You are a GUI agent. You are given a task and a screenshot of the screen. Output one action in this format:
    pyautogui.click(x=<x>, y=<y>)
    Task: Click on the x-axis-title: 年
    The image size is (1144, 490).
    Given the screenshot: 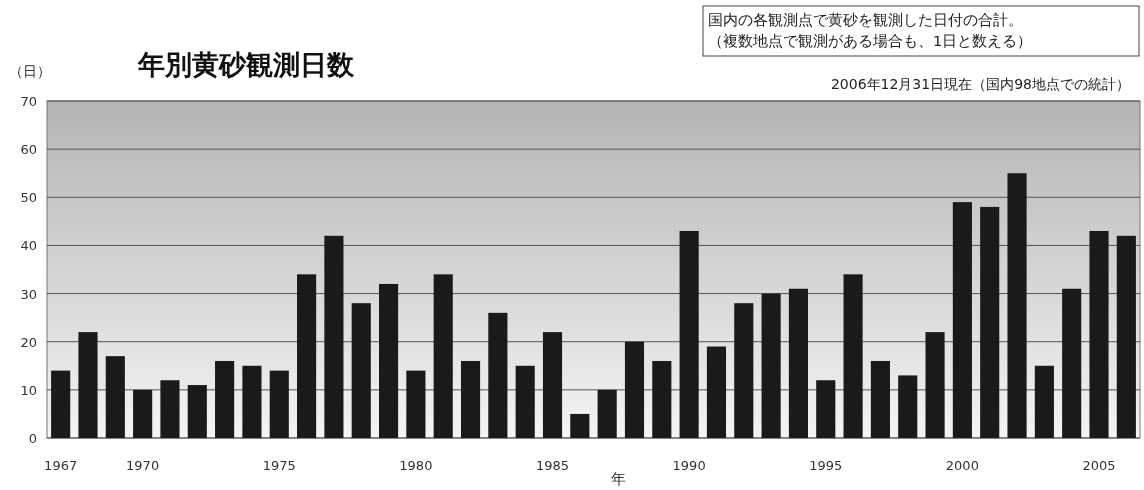 What is the action you would take?
    pyautogui.click(x=618, y=479)
    